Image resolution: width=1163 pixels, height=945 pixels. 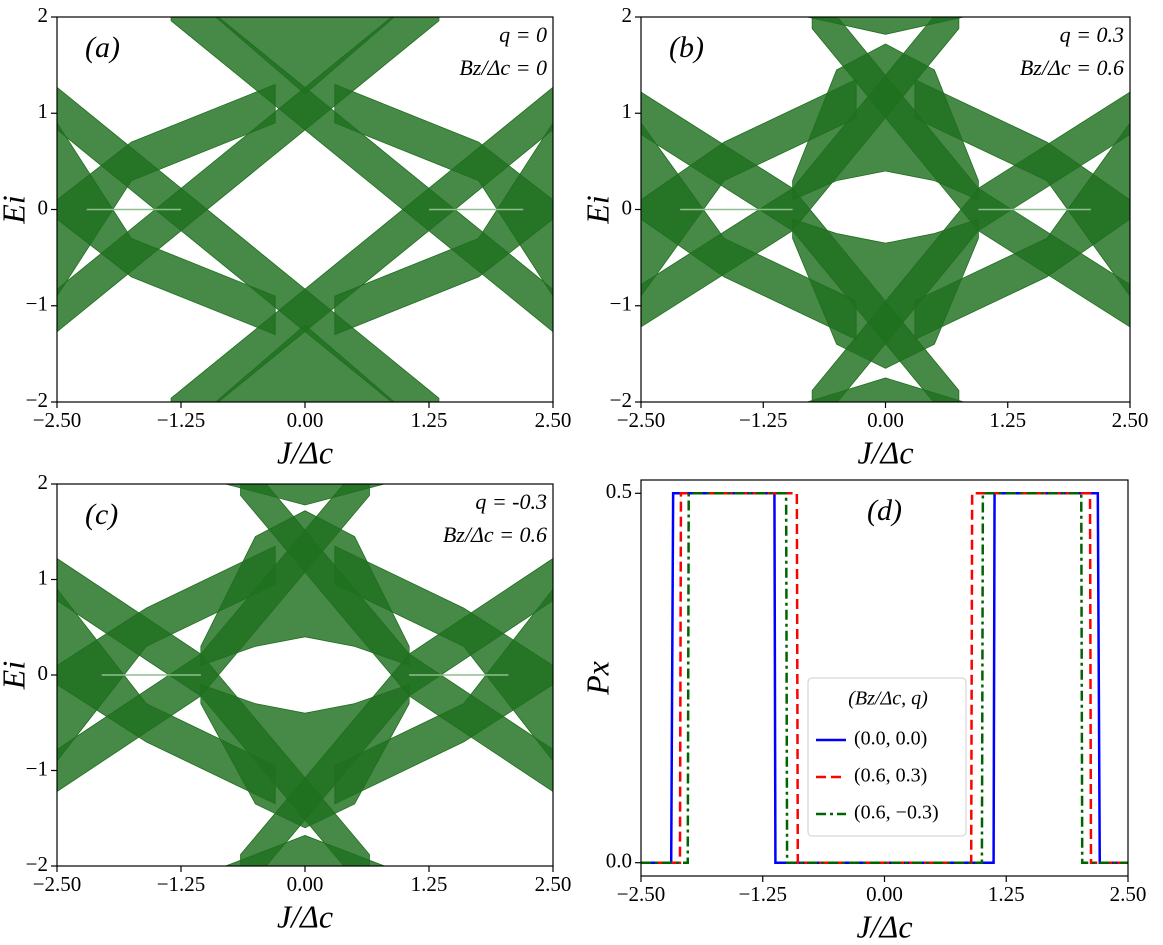 What do you see at coordinates (101, 514) in the screenshot?
I see `panel-label: (c)` at bounding box center [101, 514].